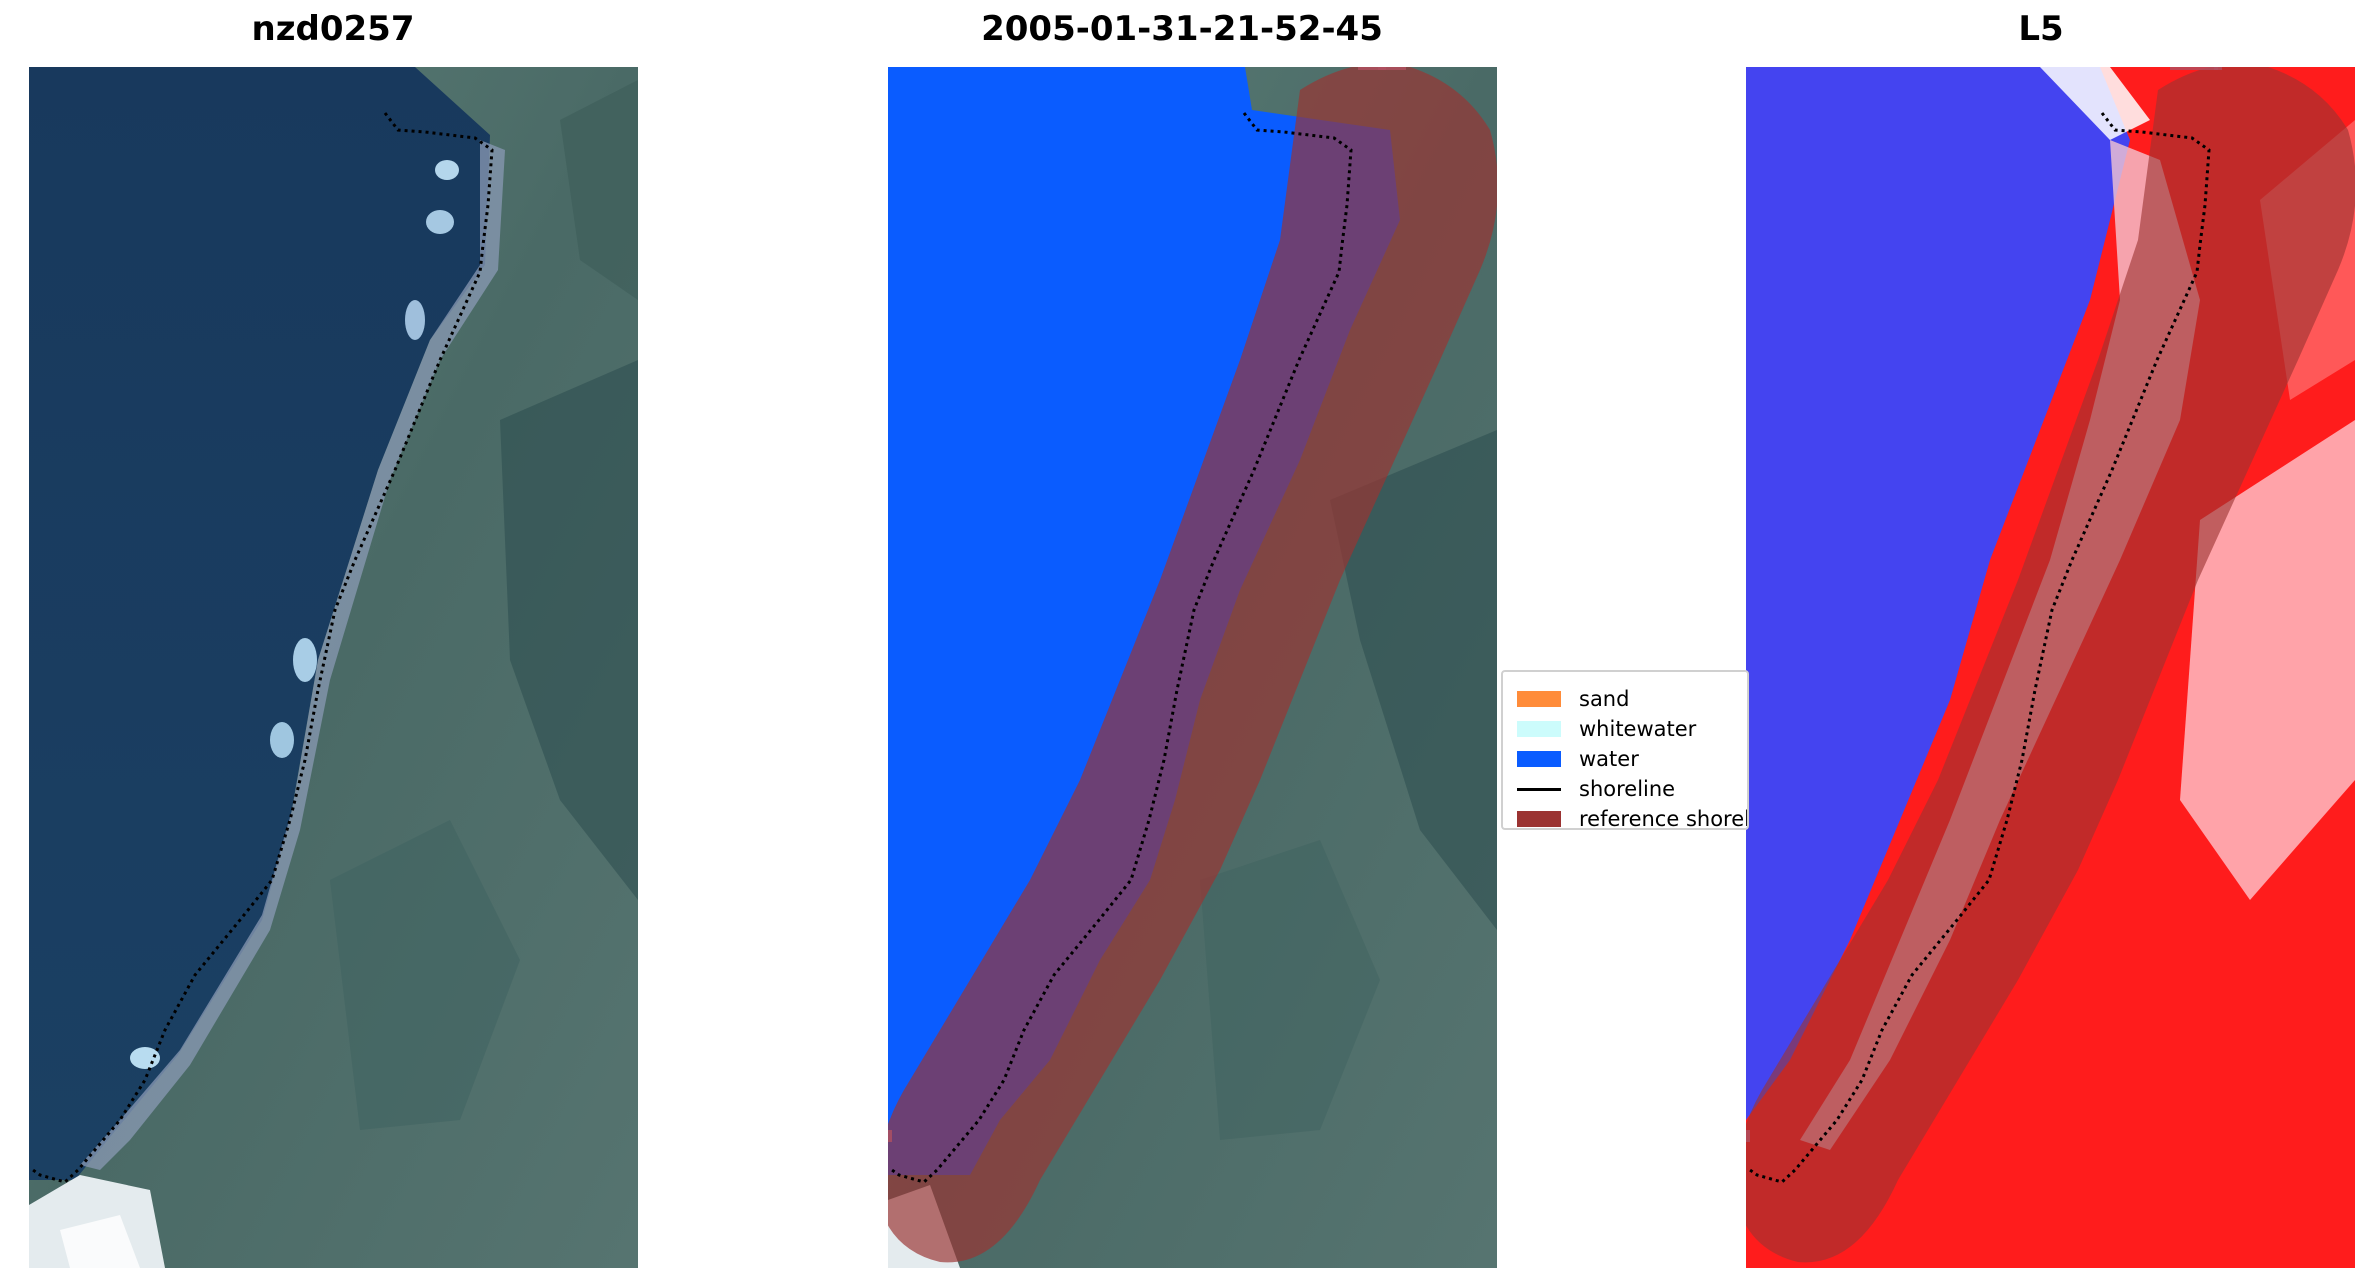 This screenshot has height=1283, width=2366. I want to click on legend-label: reference shoreline, so click(1664, 818).